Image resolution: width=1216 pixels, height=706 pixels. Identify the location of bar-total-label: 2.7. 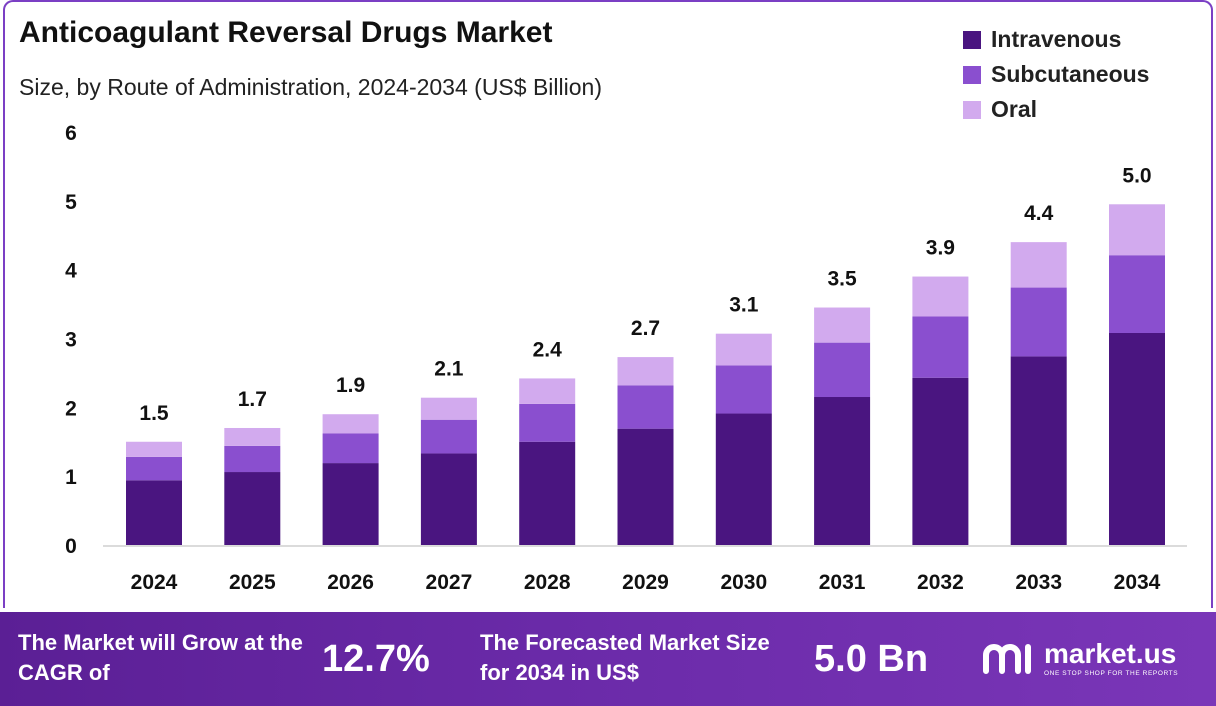
(645, 328).